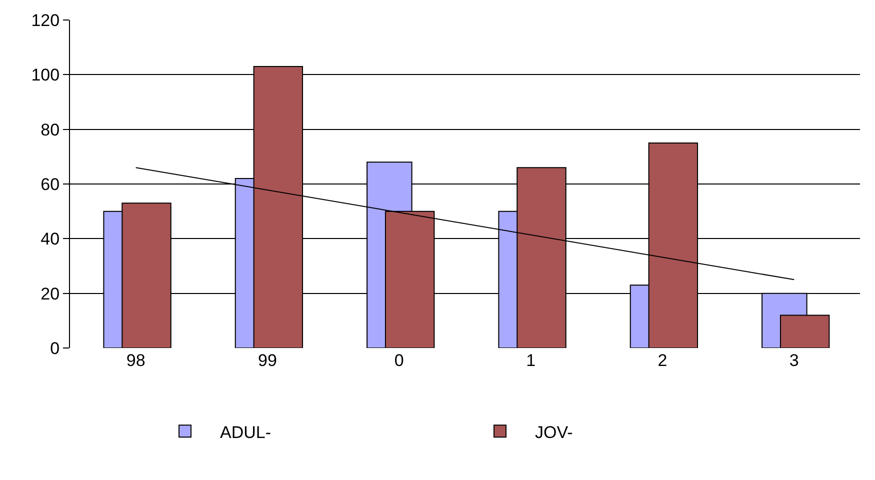 This screenshot has width=875, height=480. Describe the element at coordinates (50, 239) in the screenshot. I see `y-tick-label: 40` at that location.